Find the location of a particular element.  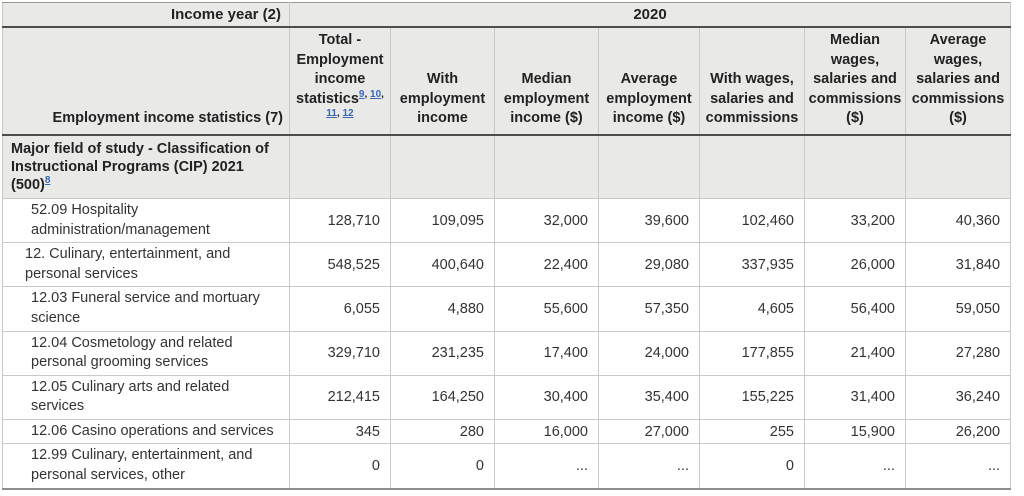

cell-value: 255 is located at coordinates (752, 431).